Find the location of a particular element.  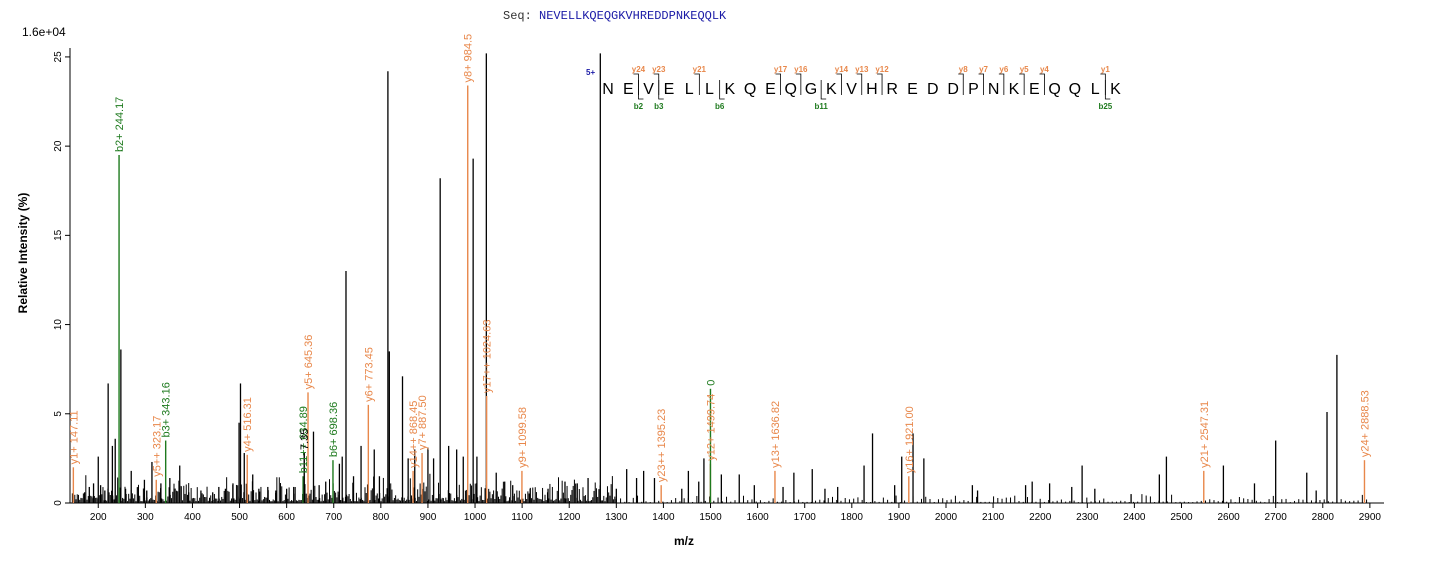

x-tick-label: 800 is located at coordinates (380, 517).